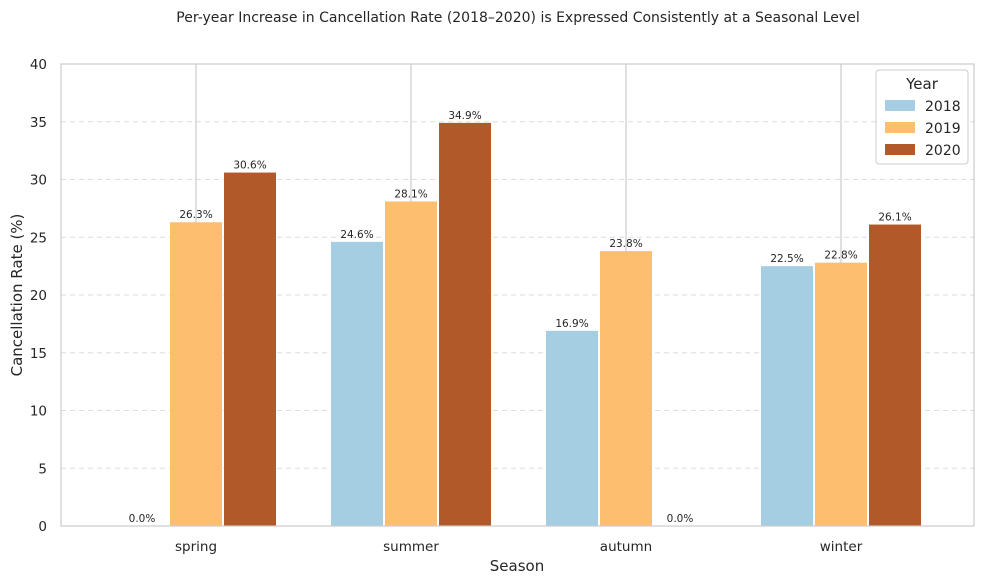 The height and width of the screenshot is (584, 984). I want to click on bar-2019-spring, so click(196, 374).